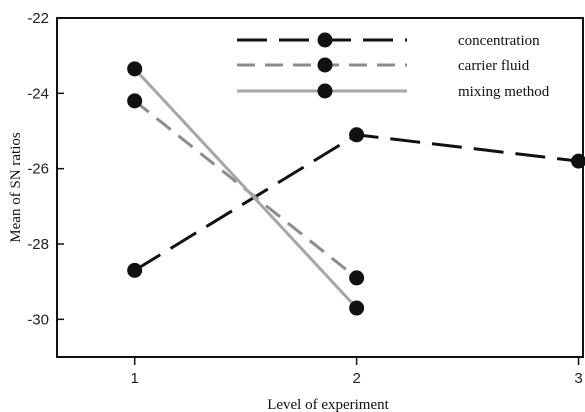 This screenshot has height=412, width=585. What do you see at coordinates (38, 18) in the screenshot?
I see `y-tick-label: -22` at bounding box center [38, 18].